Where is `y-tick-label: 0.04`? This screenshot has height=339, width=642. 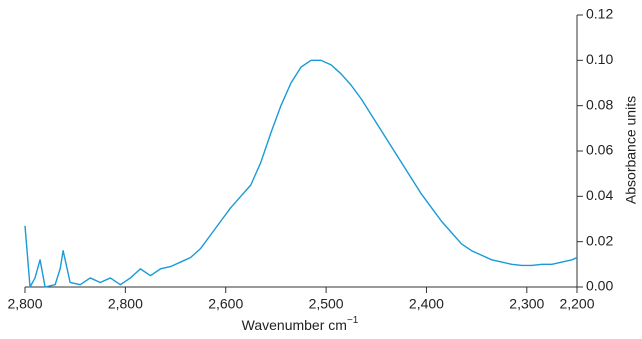 y-tick-label: 0.04 is located at coordinates (599, 195).